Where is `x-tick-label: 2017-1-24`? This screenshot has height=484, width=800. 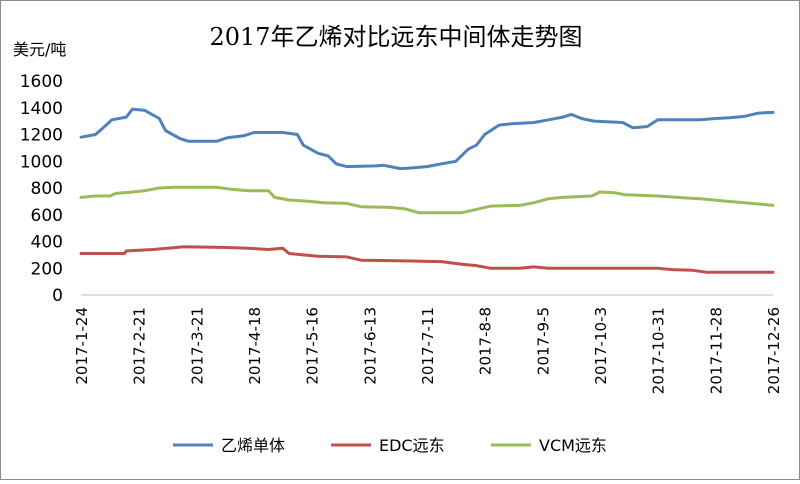 x-tick-label: 2017-1-24 is located at coordinates (82, 346).